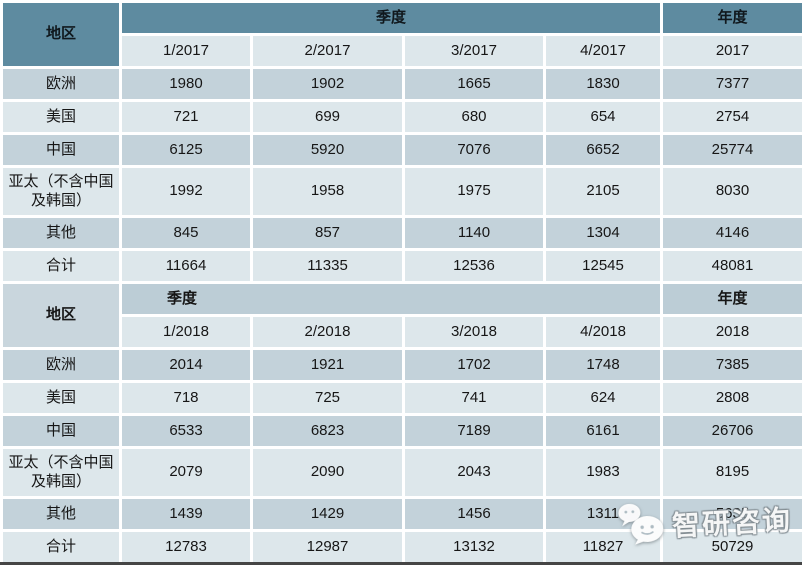 This screenshot has width=802, height=565. I want to click on data-cell: 1304, so click(603, 233).